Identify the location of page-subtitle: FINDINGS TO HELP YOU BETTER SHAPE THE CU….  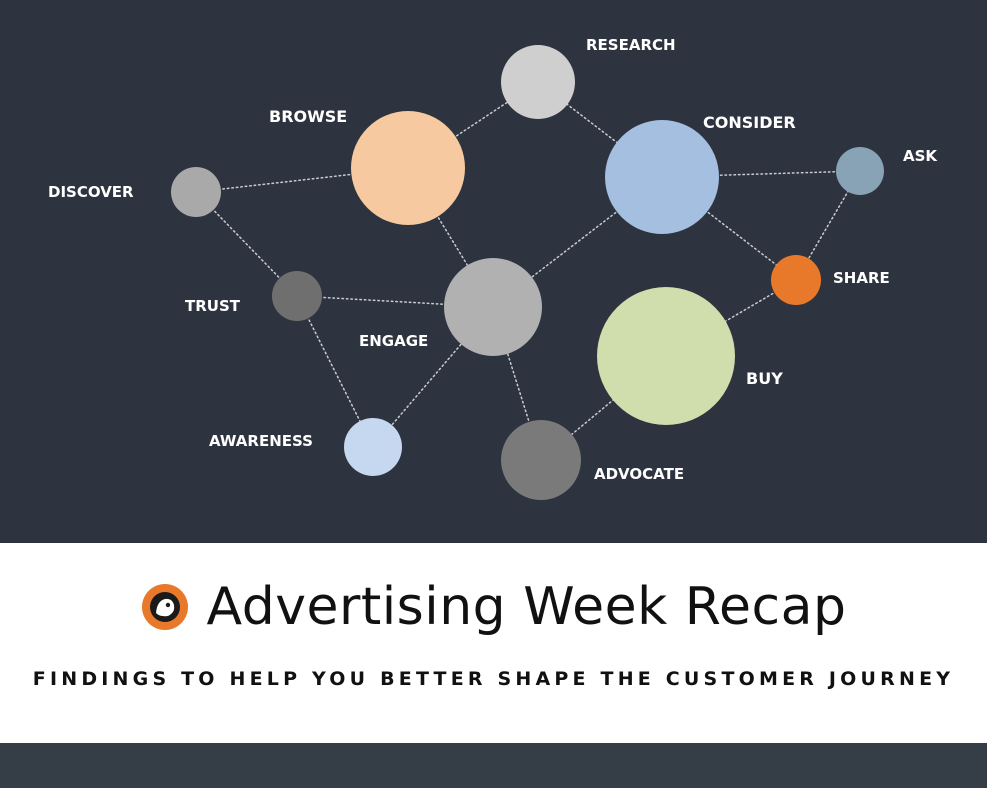
(493, 679).